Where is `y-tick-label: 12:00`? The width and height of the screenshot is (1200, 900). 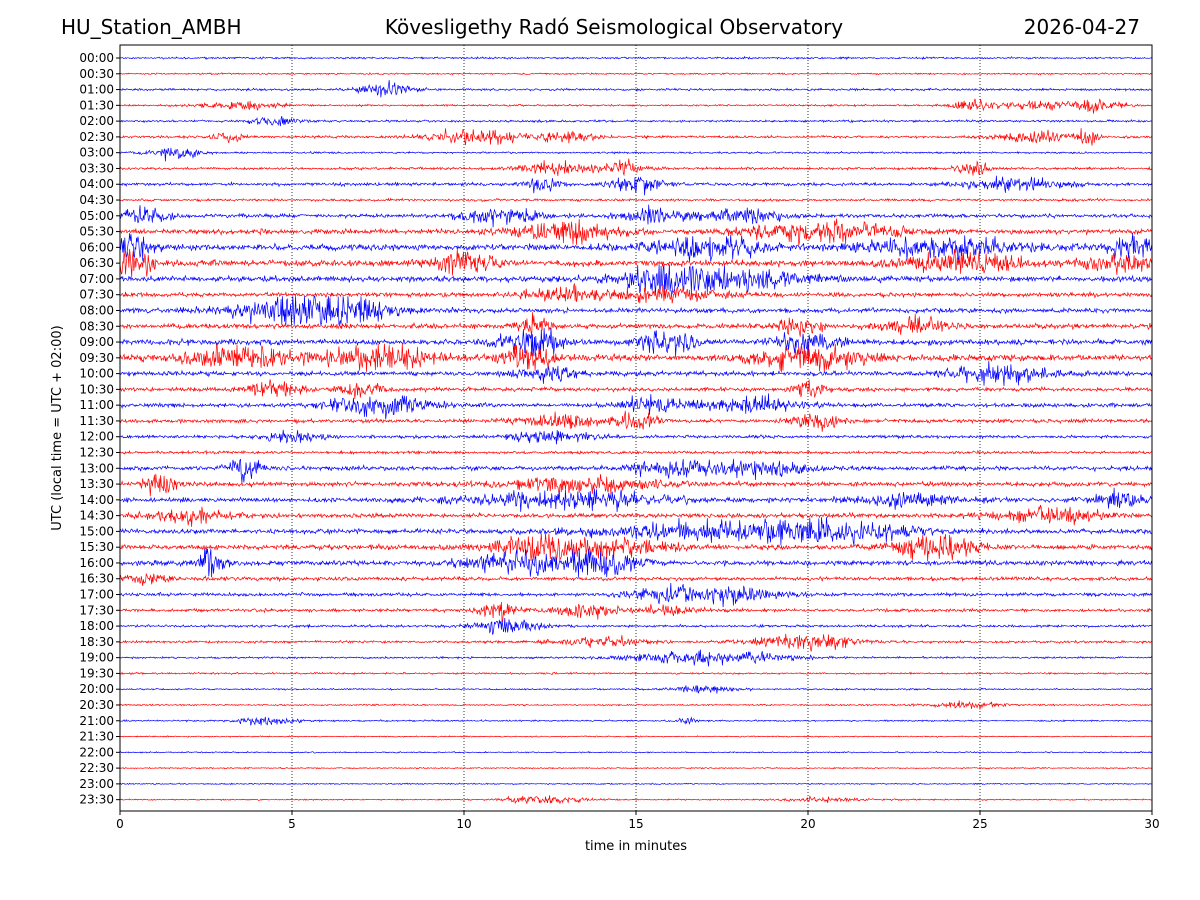
y-tick-label: 12:00 is located at coordinates (96, 437).